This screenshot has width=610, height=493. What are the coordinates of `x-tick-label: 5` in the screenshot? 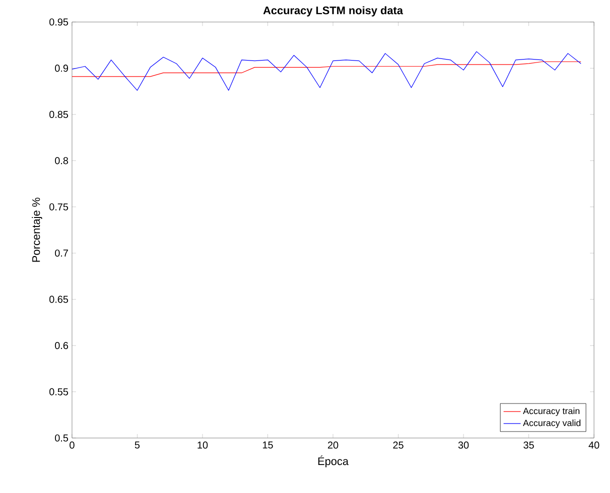 It's located at (137, 445).